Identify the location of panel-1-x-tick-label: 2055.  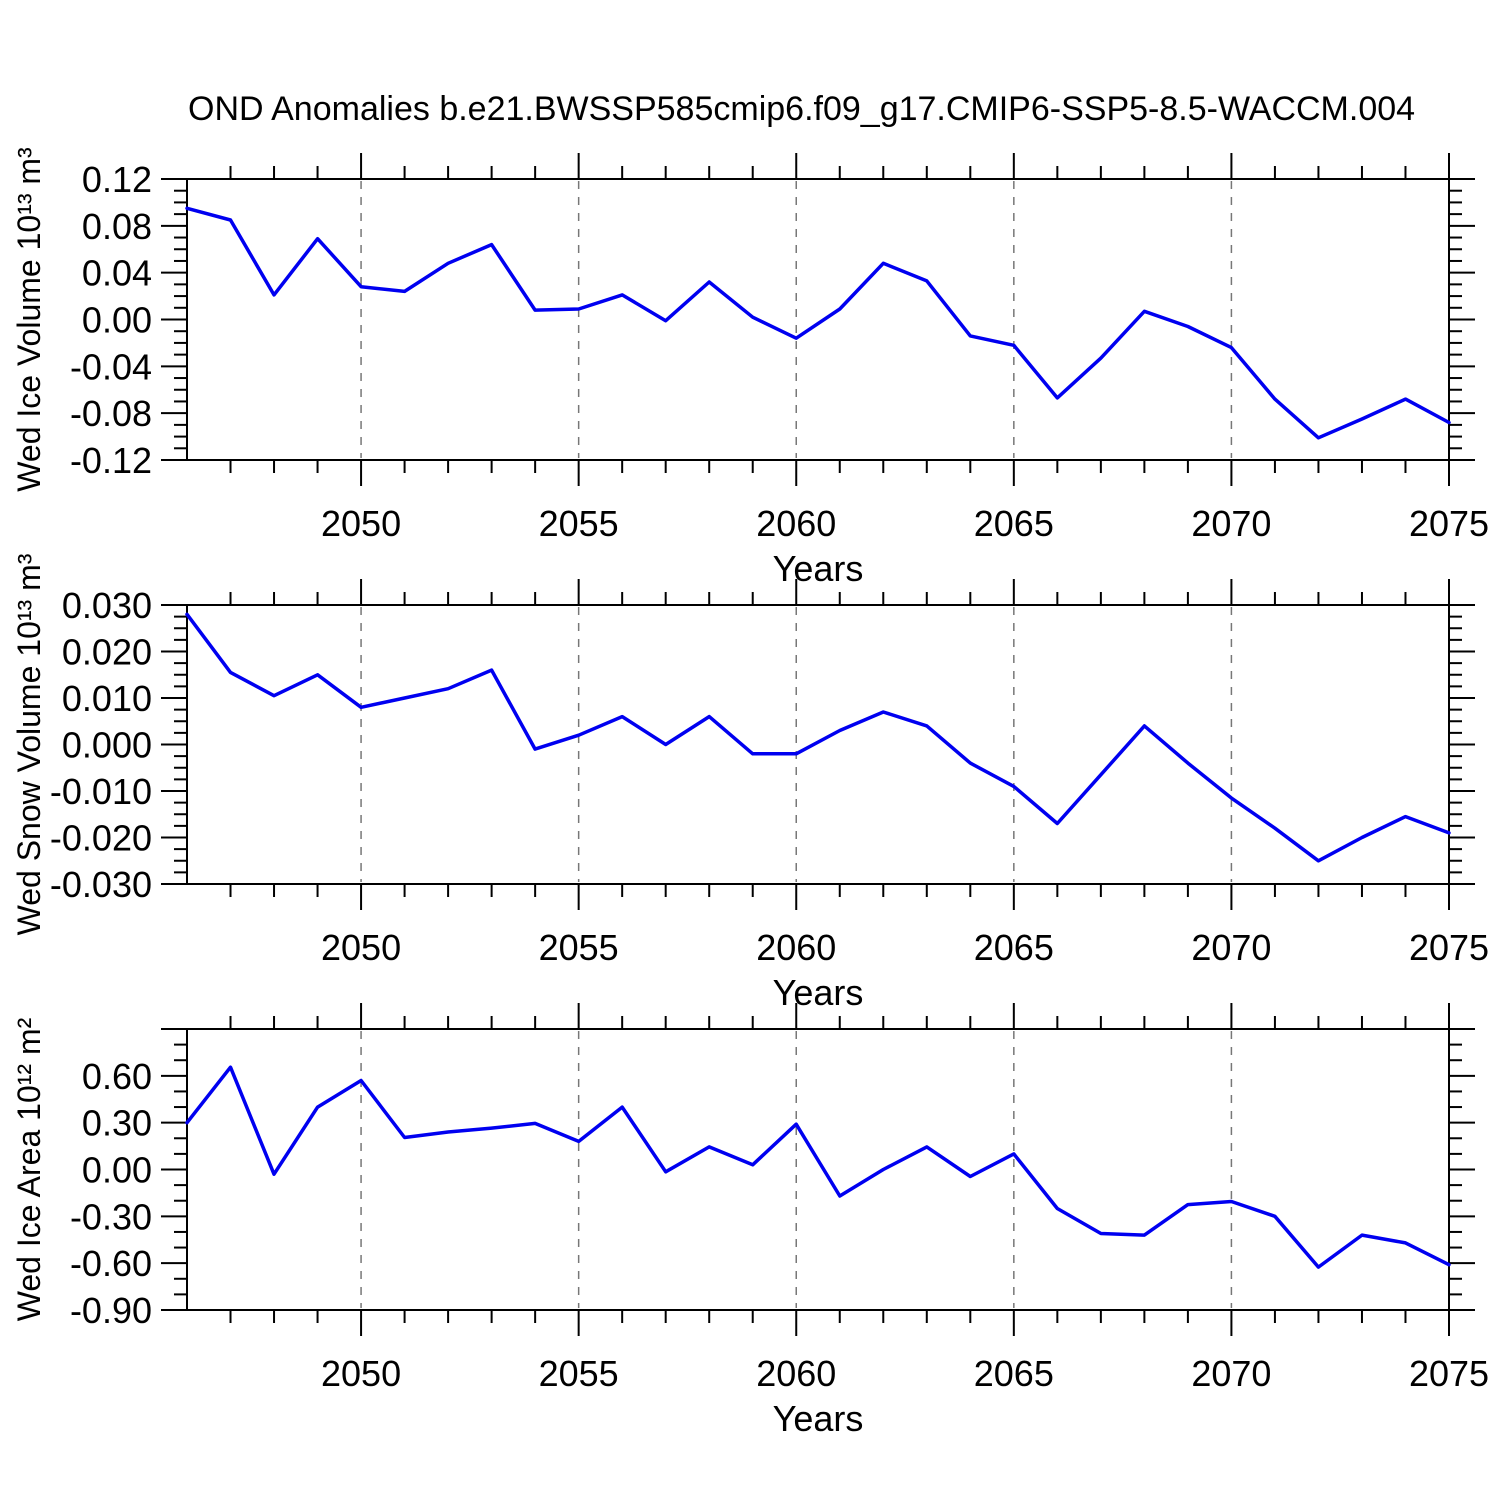
(579, 523).